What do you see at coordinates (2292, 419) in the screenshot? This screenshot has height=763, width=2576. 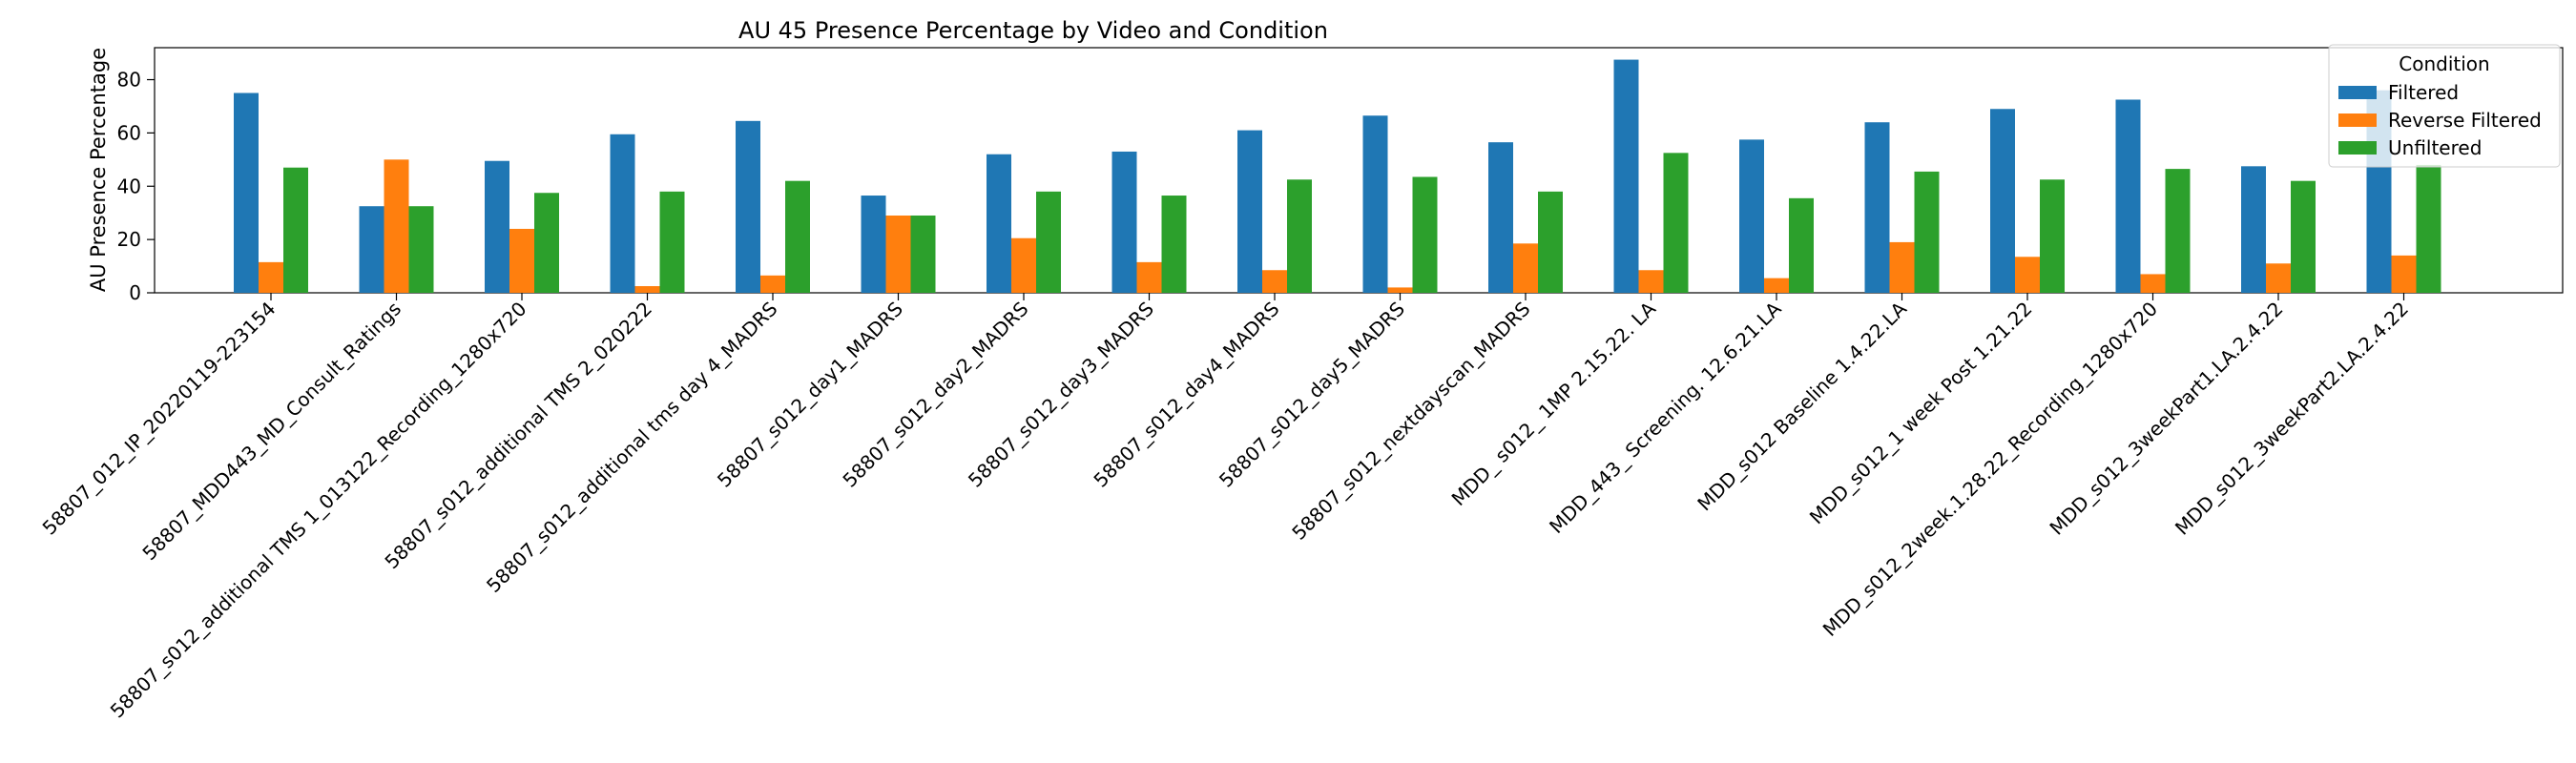 I see `x-tick-label: MDD_s012_3weekPart2.LA.2.4.22` at bounding box center [2292, 419].